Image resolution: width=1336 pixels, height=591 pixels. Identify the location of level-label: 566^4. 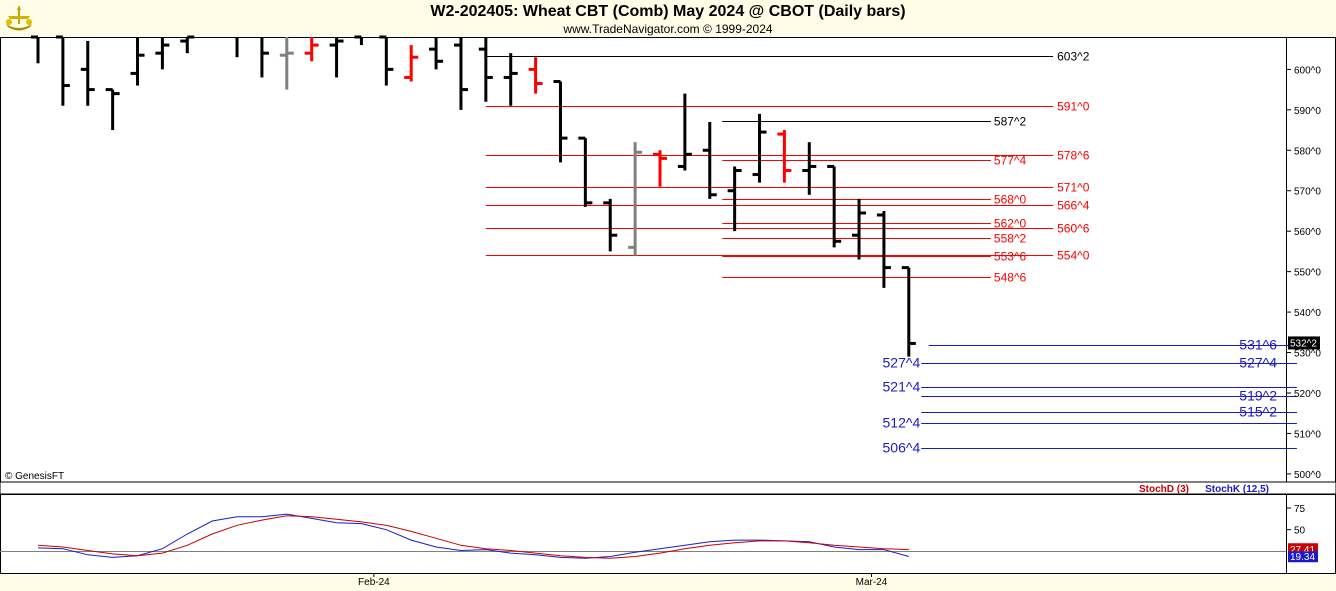
(1073, 206).